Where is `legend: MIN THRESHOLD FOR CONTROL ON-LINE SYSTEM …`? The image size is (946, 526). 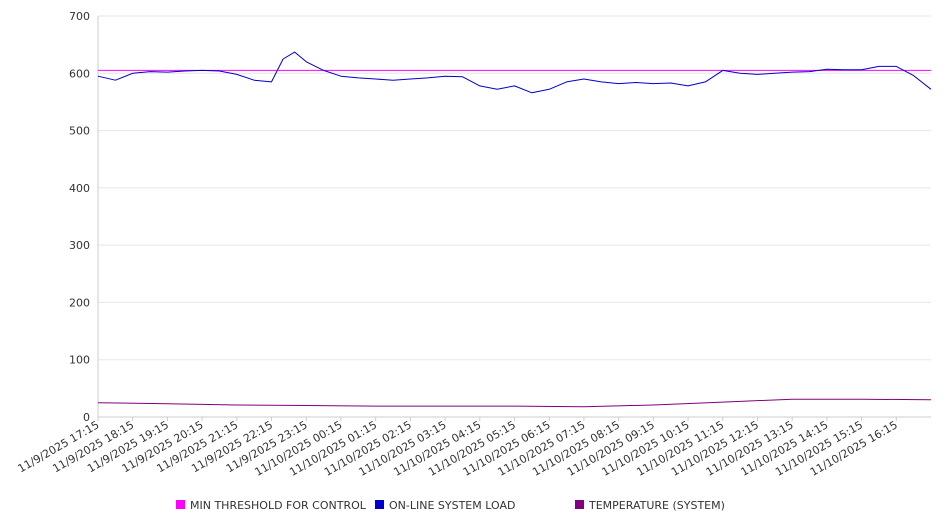 legend: MIN THRESHOLD FOR CONTROL ON-LINE SYSTEM … is located at coordinates (450, 505).